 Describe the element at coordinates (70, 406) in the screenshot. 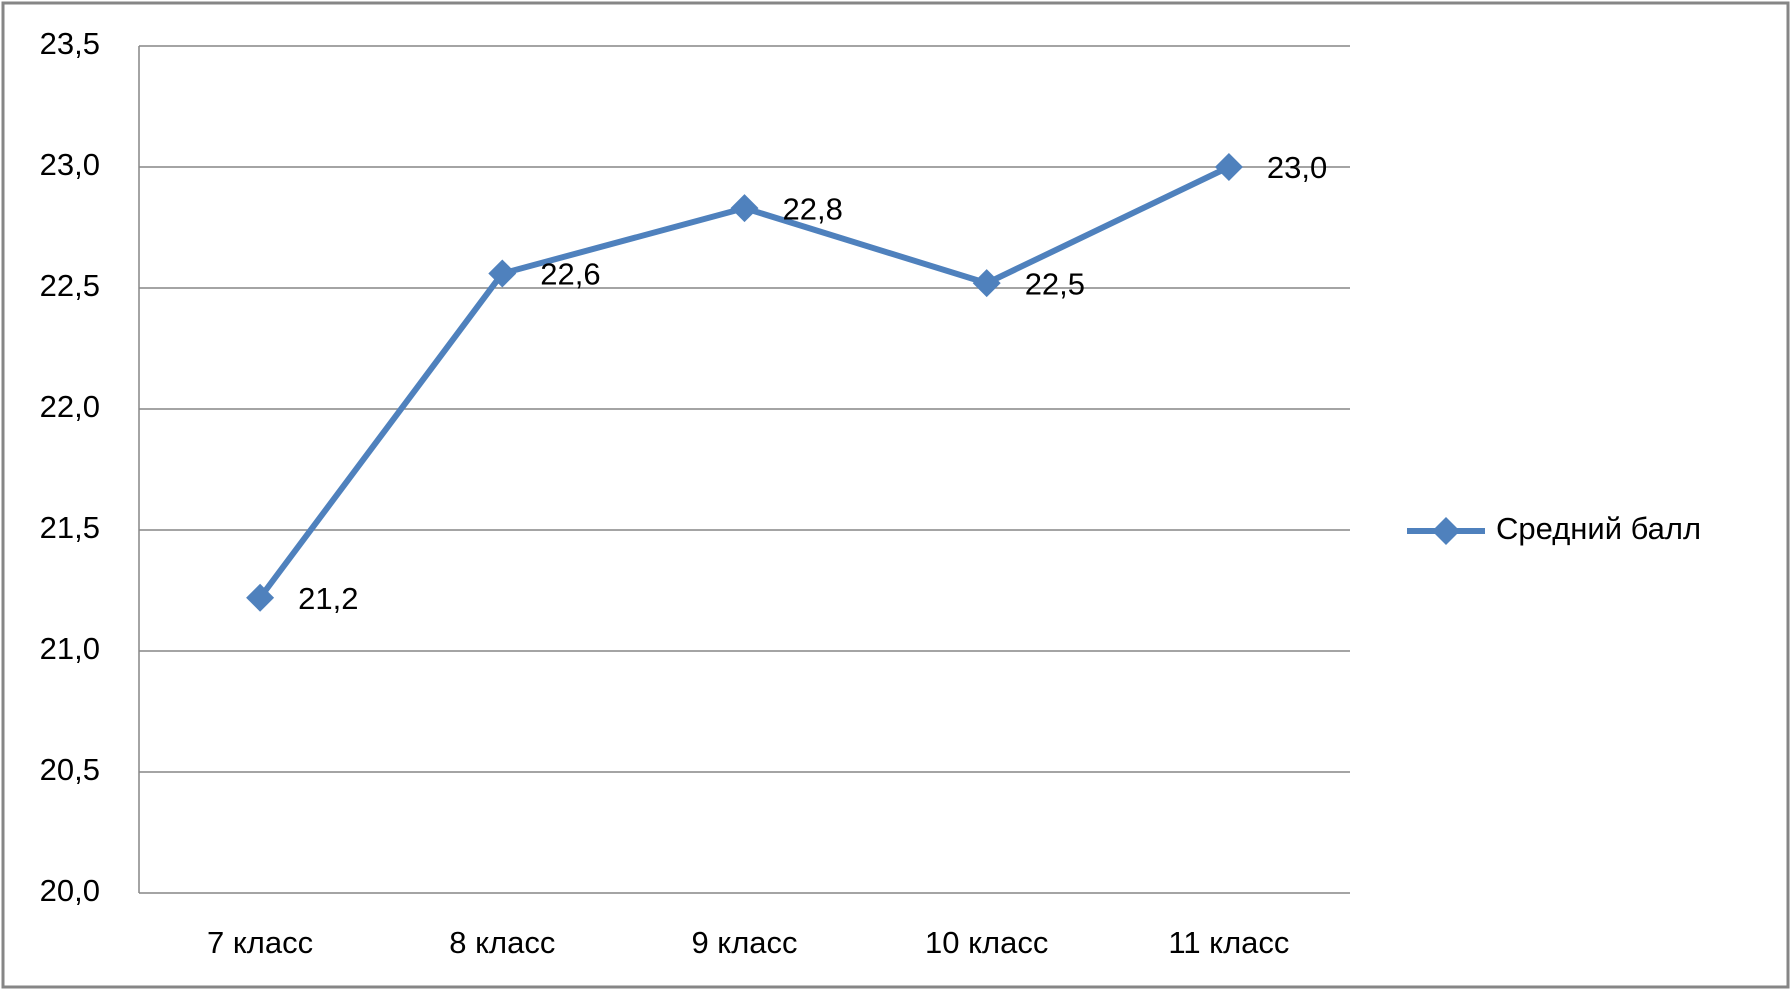

I see `y-tick-label: 22,0` at that location.